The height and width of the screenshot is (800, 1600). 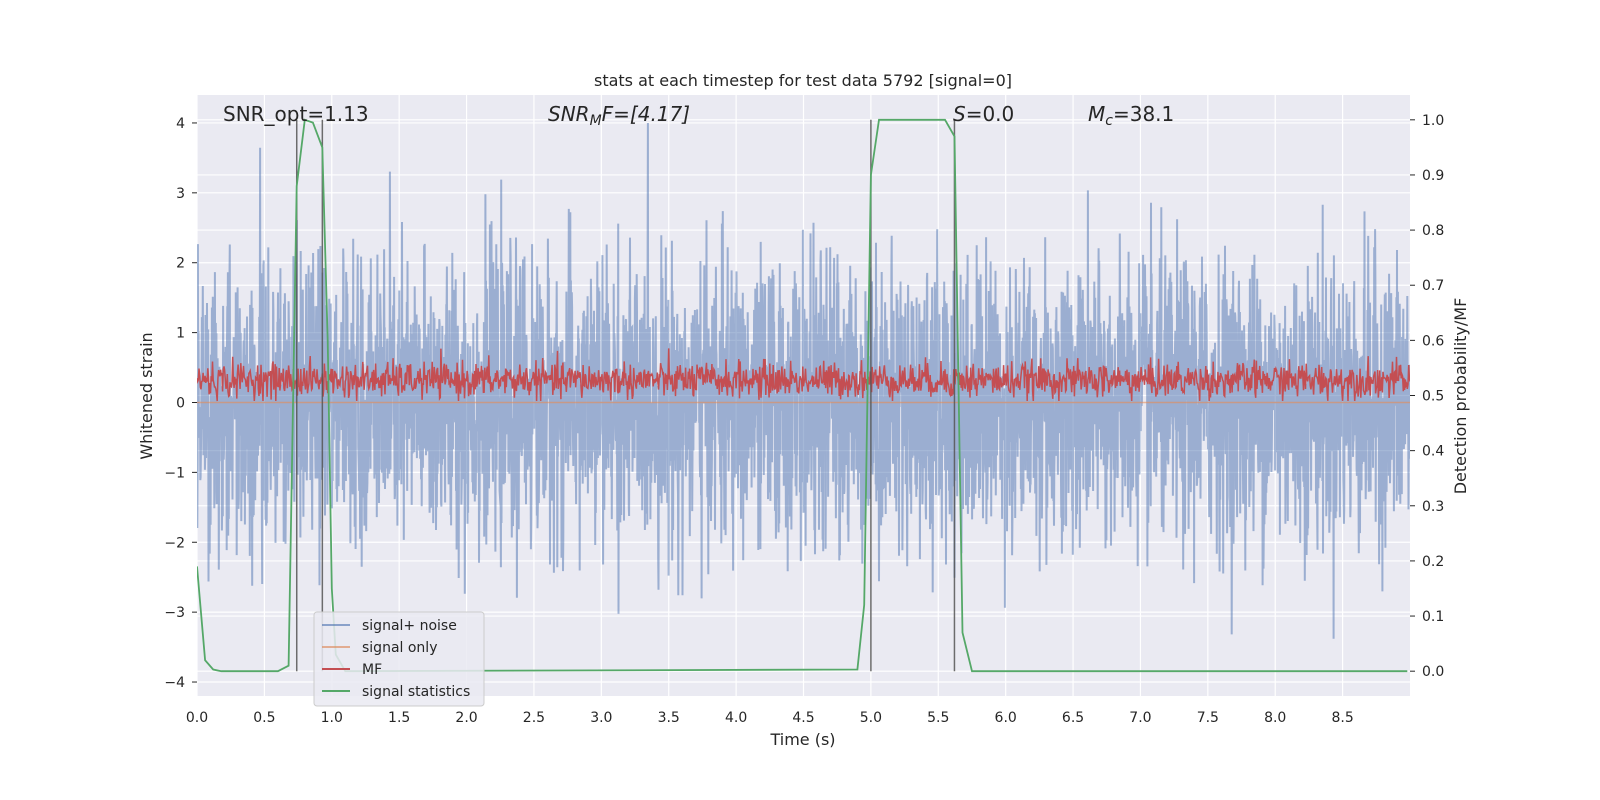 What do you see at coordinates (803, 718) in the screenshot?
I see `x-tick-label: 4.5` at bounding box center [803, 718].